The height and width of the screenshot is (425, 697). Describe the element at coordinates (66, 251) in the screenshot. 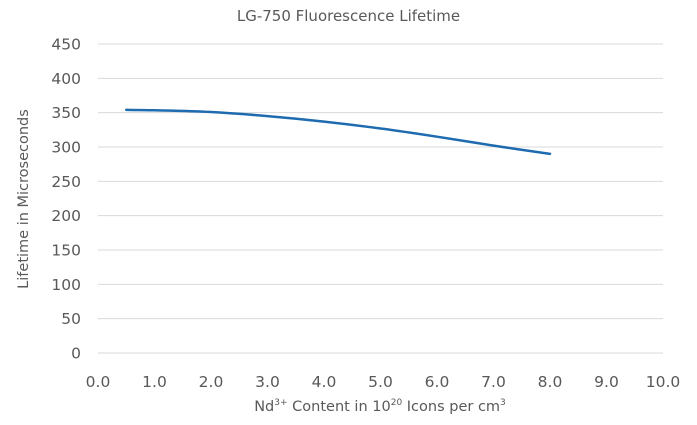

I see `y-tick-label: 150` at that location.